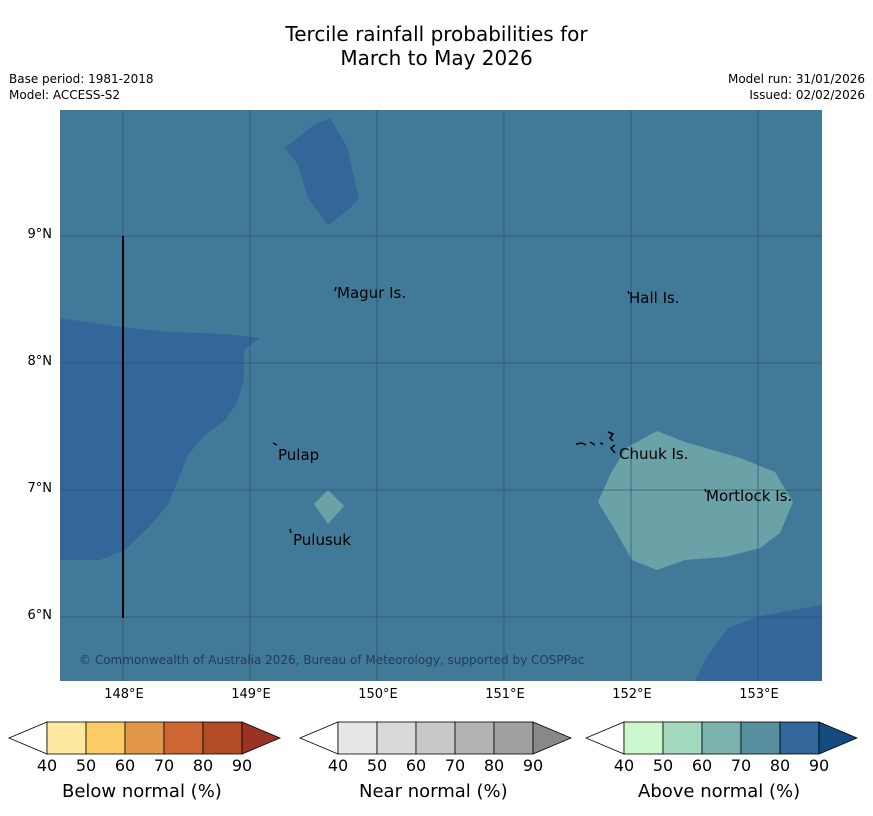  What do you see at coordinates (142, 791) in the screenshot?
I see `below-normal-title: Below normal (%)` at bounding box center [142, 791].